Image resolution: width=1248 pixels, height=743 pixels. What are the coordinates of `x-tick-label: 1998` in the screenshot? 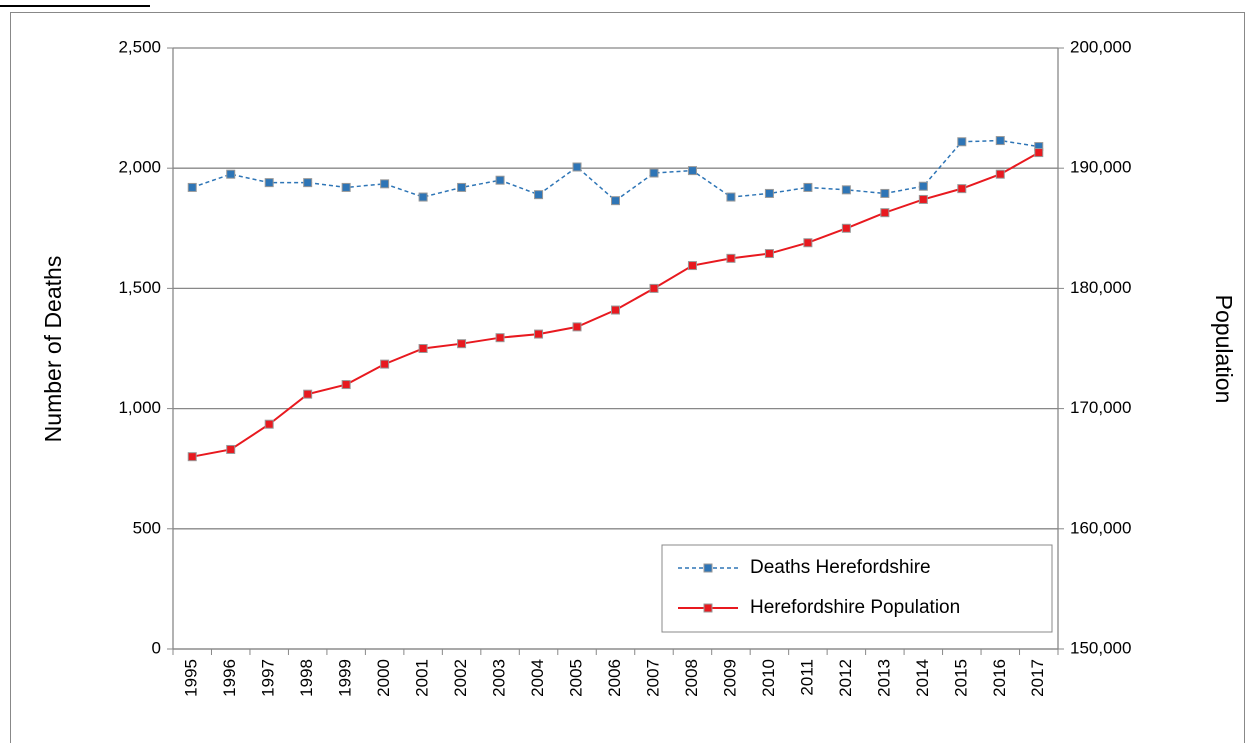 It's located at (306, 678).